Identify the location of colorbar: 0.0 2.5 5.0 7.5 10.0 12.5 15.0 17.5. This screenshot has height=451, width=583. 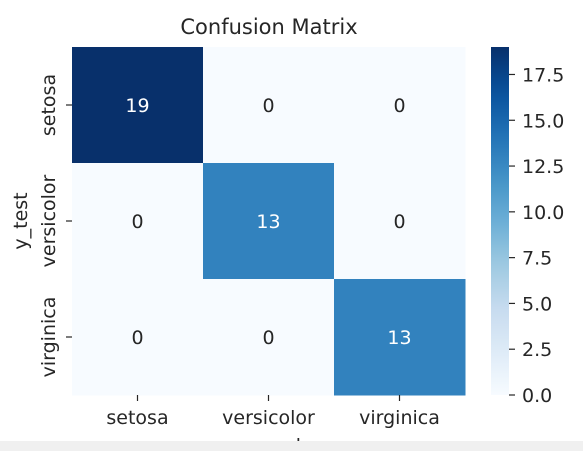
(527, 227).